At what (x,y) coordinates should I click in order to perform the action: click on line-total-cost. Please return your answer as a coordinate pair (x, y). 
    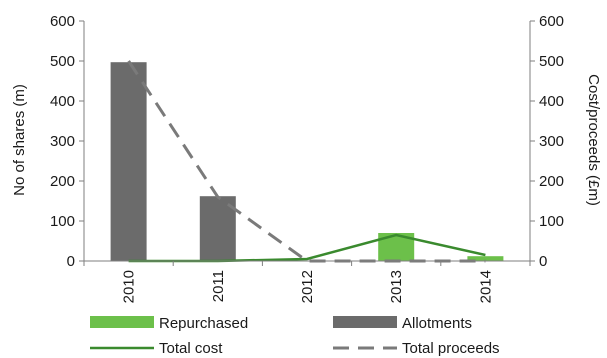
    Looking at the image, I should click on (307, 248).